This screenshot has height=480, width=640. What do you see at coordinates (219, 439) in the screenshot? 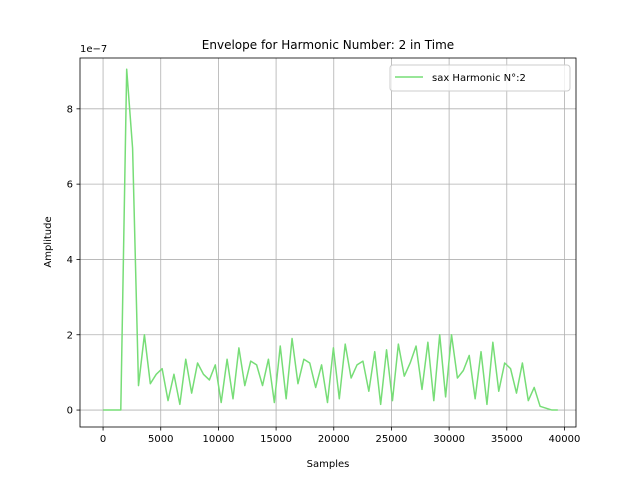
I see `x-tick-label: 10000` at bounding box center [219, 439].